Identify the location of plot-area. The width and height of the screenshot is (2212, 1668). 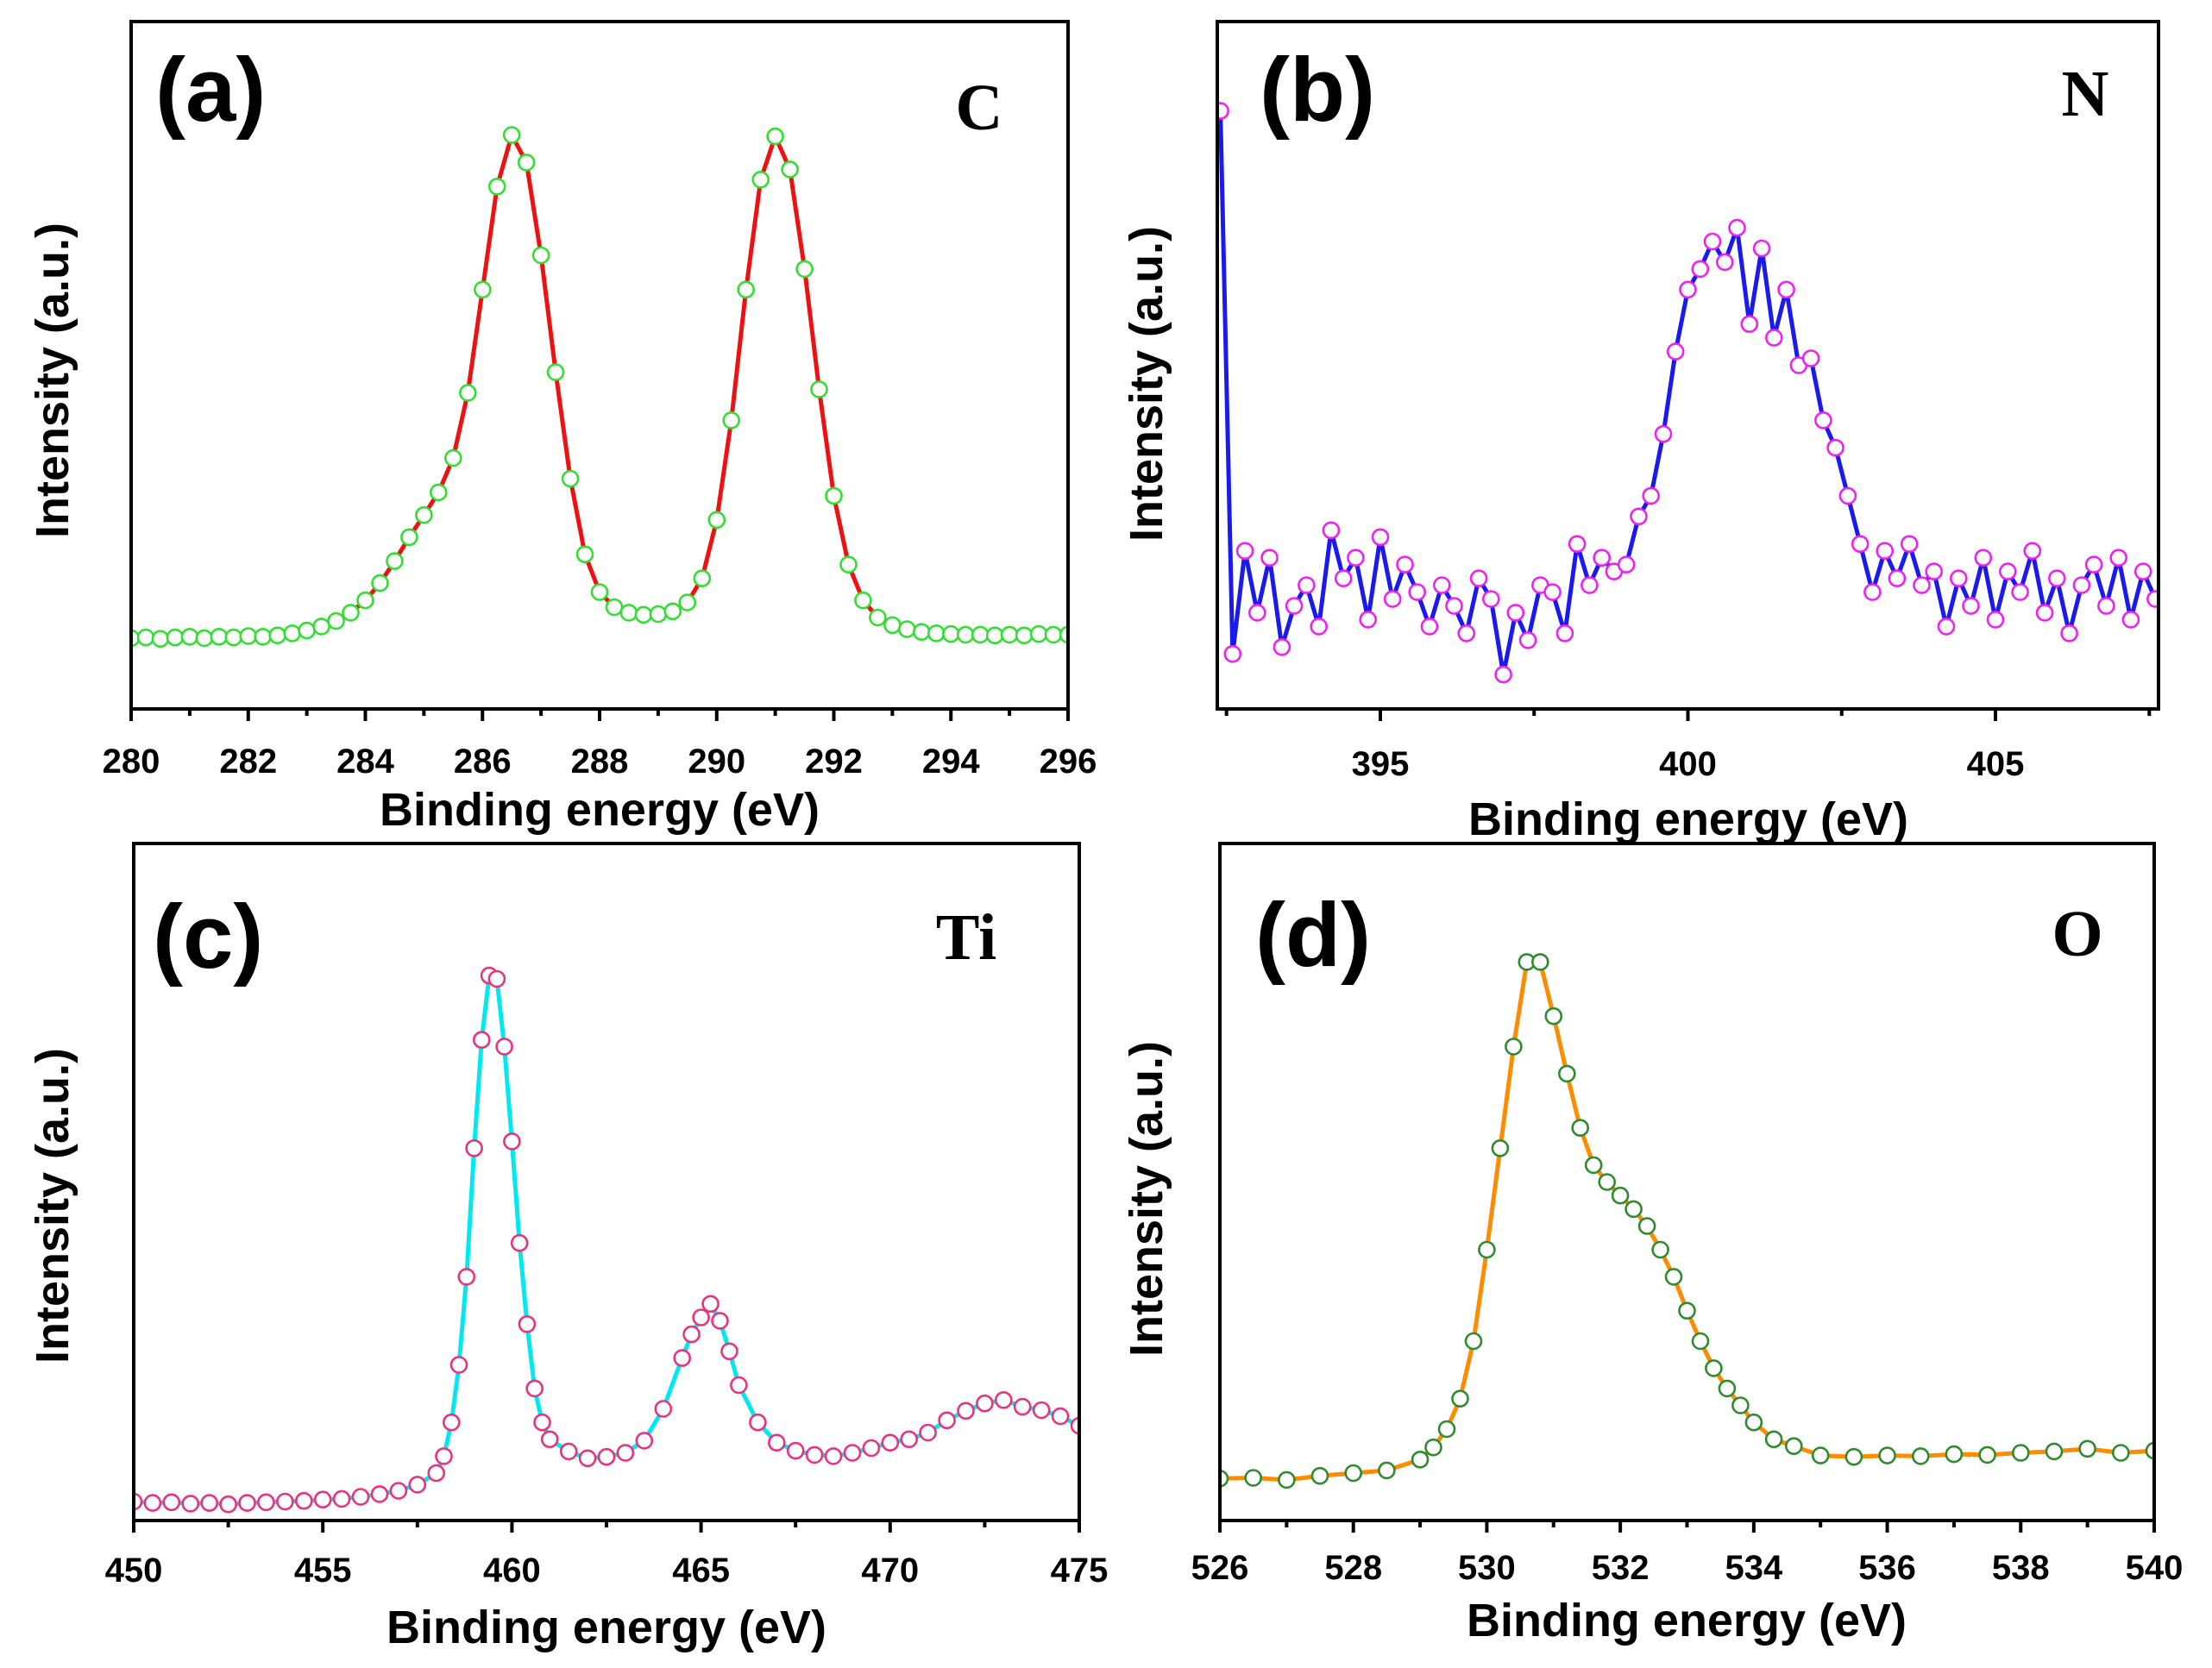
(1688, 393).